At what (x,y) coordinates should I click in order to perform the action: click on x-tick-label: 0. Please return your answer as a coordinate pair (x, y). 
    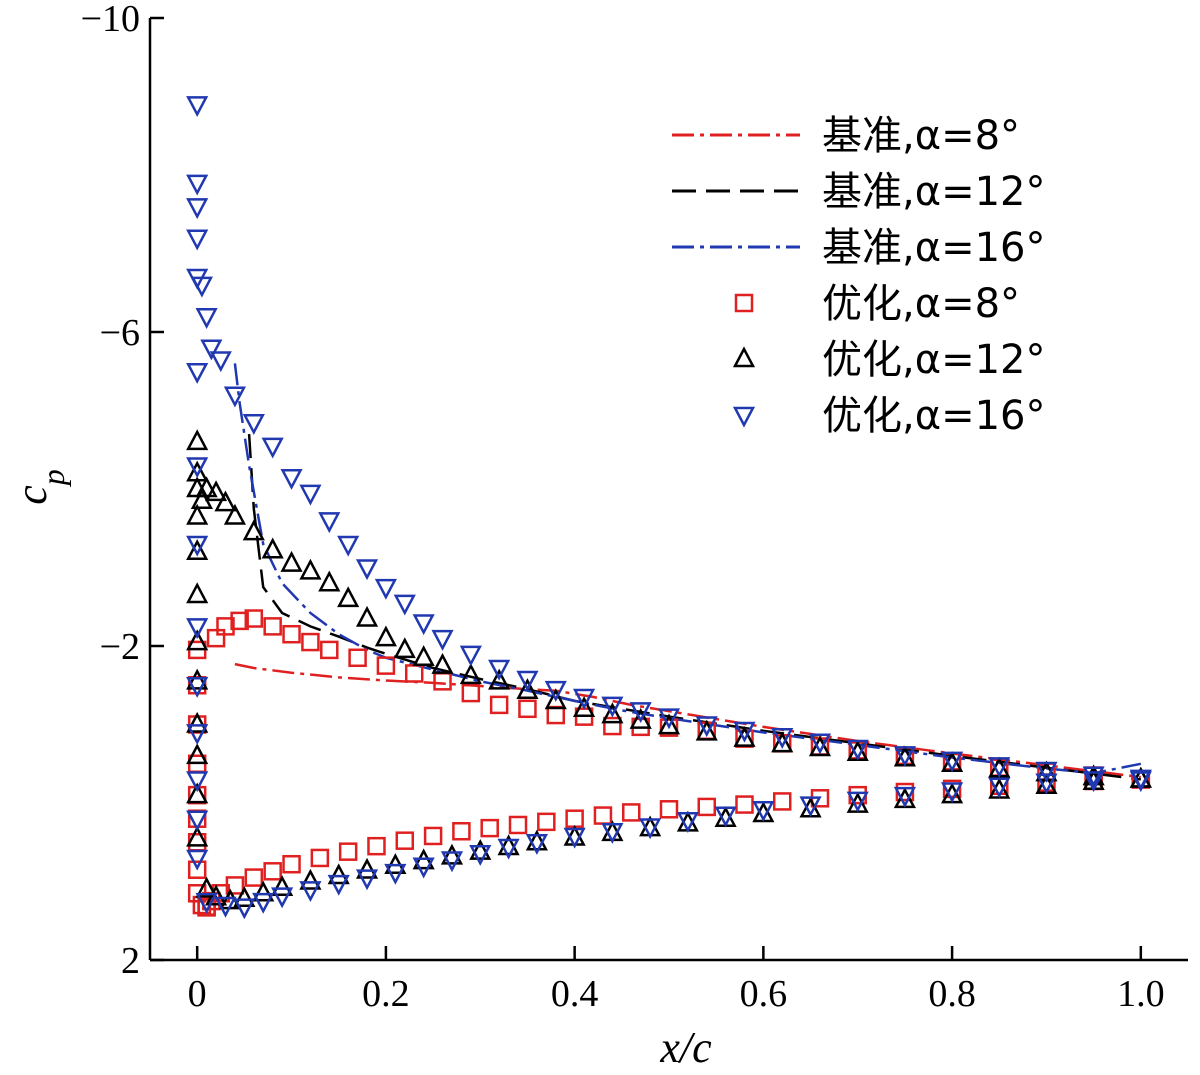
    Looking at the image, I should click on (197, 994).